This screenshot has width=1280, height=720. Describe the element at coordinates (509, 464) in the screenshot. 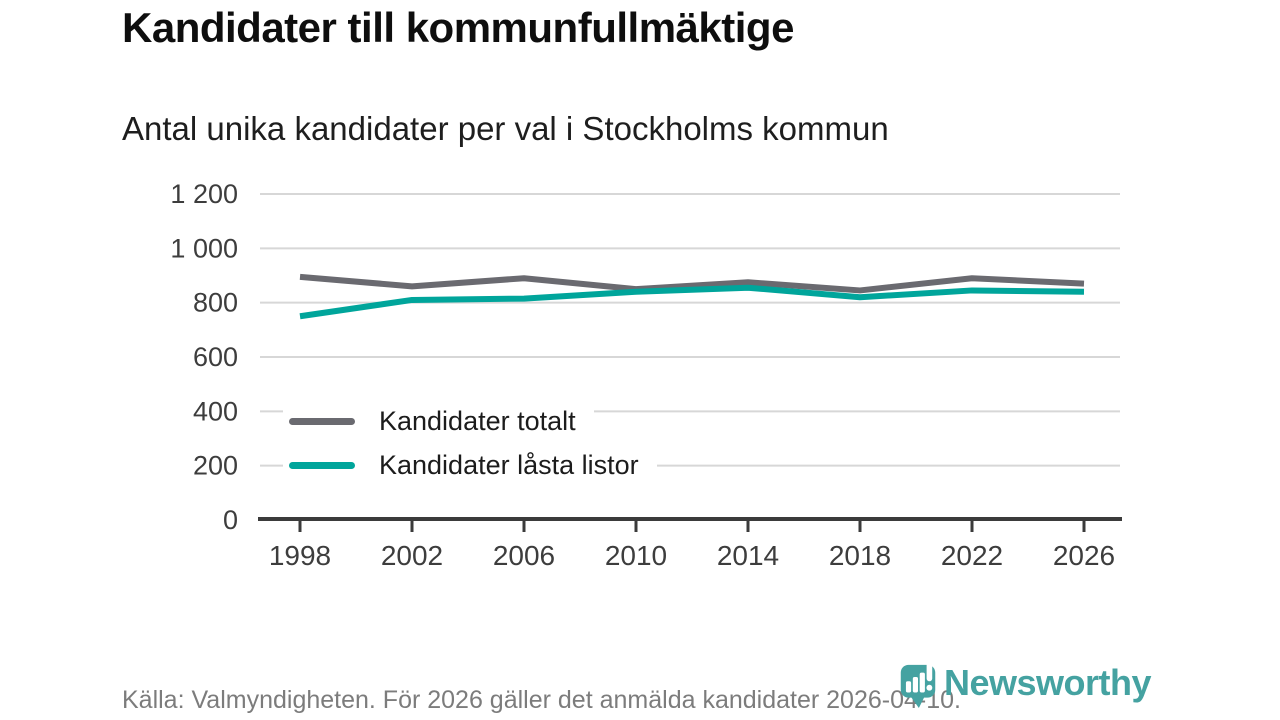

I see `legend-label-lasta-listor: Kandidater låsta listor` at that location.